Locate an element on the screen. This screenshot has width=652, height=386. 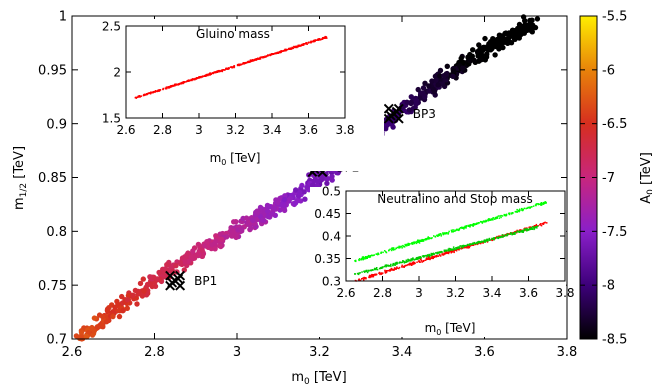
benchmark-label: BP1 is located at coordinates (205, 281).